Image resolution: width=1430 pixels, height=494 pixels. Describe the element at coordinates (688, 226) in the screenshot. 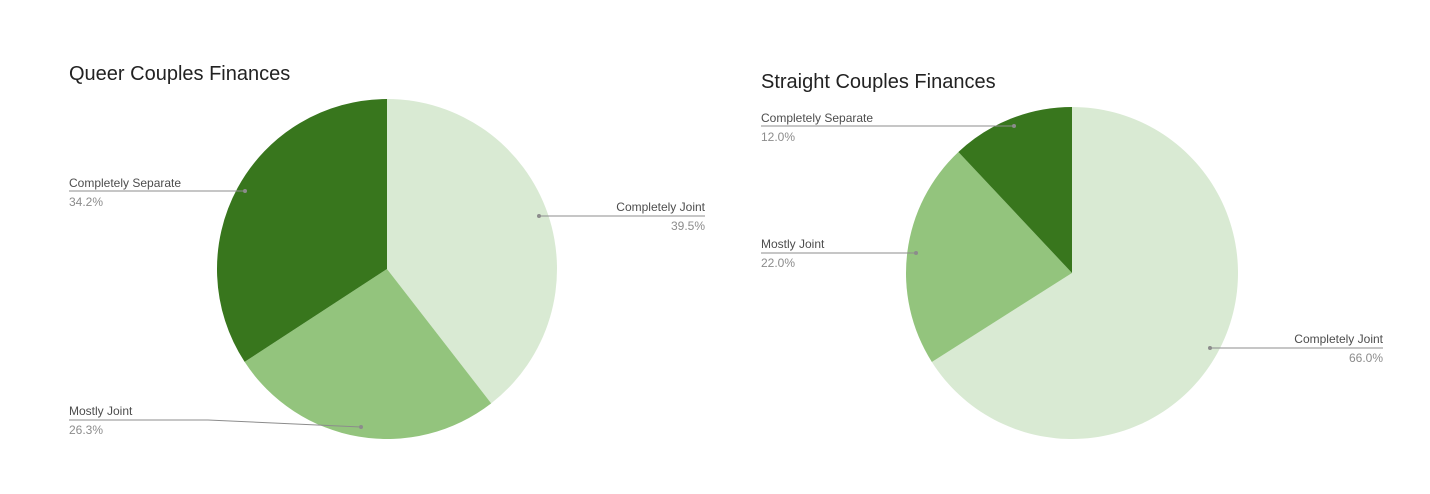

I see `slice-value: 39.5%` at that location.